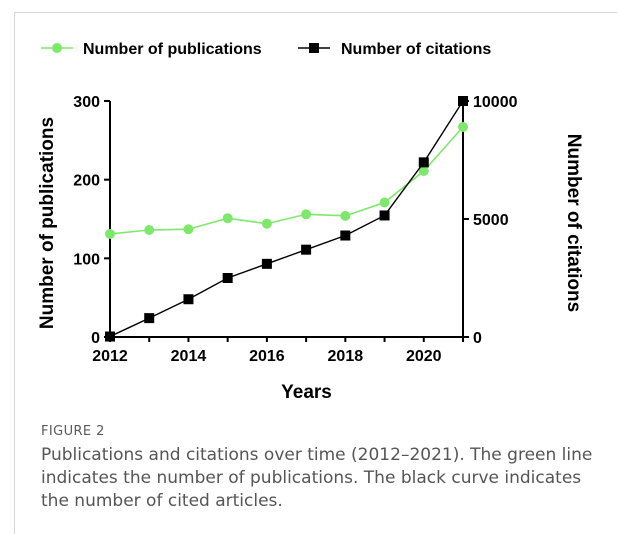  Describe the element at coordinates (73, 431) in the screenshot. I see `figure-label: FIGURE 2` at that location.